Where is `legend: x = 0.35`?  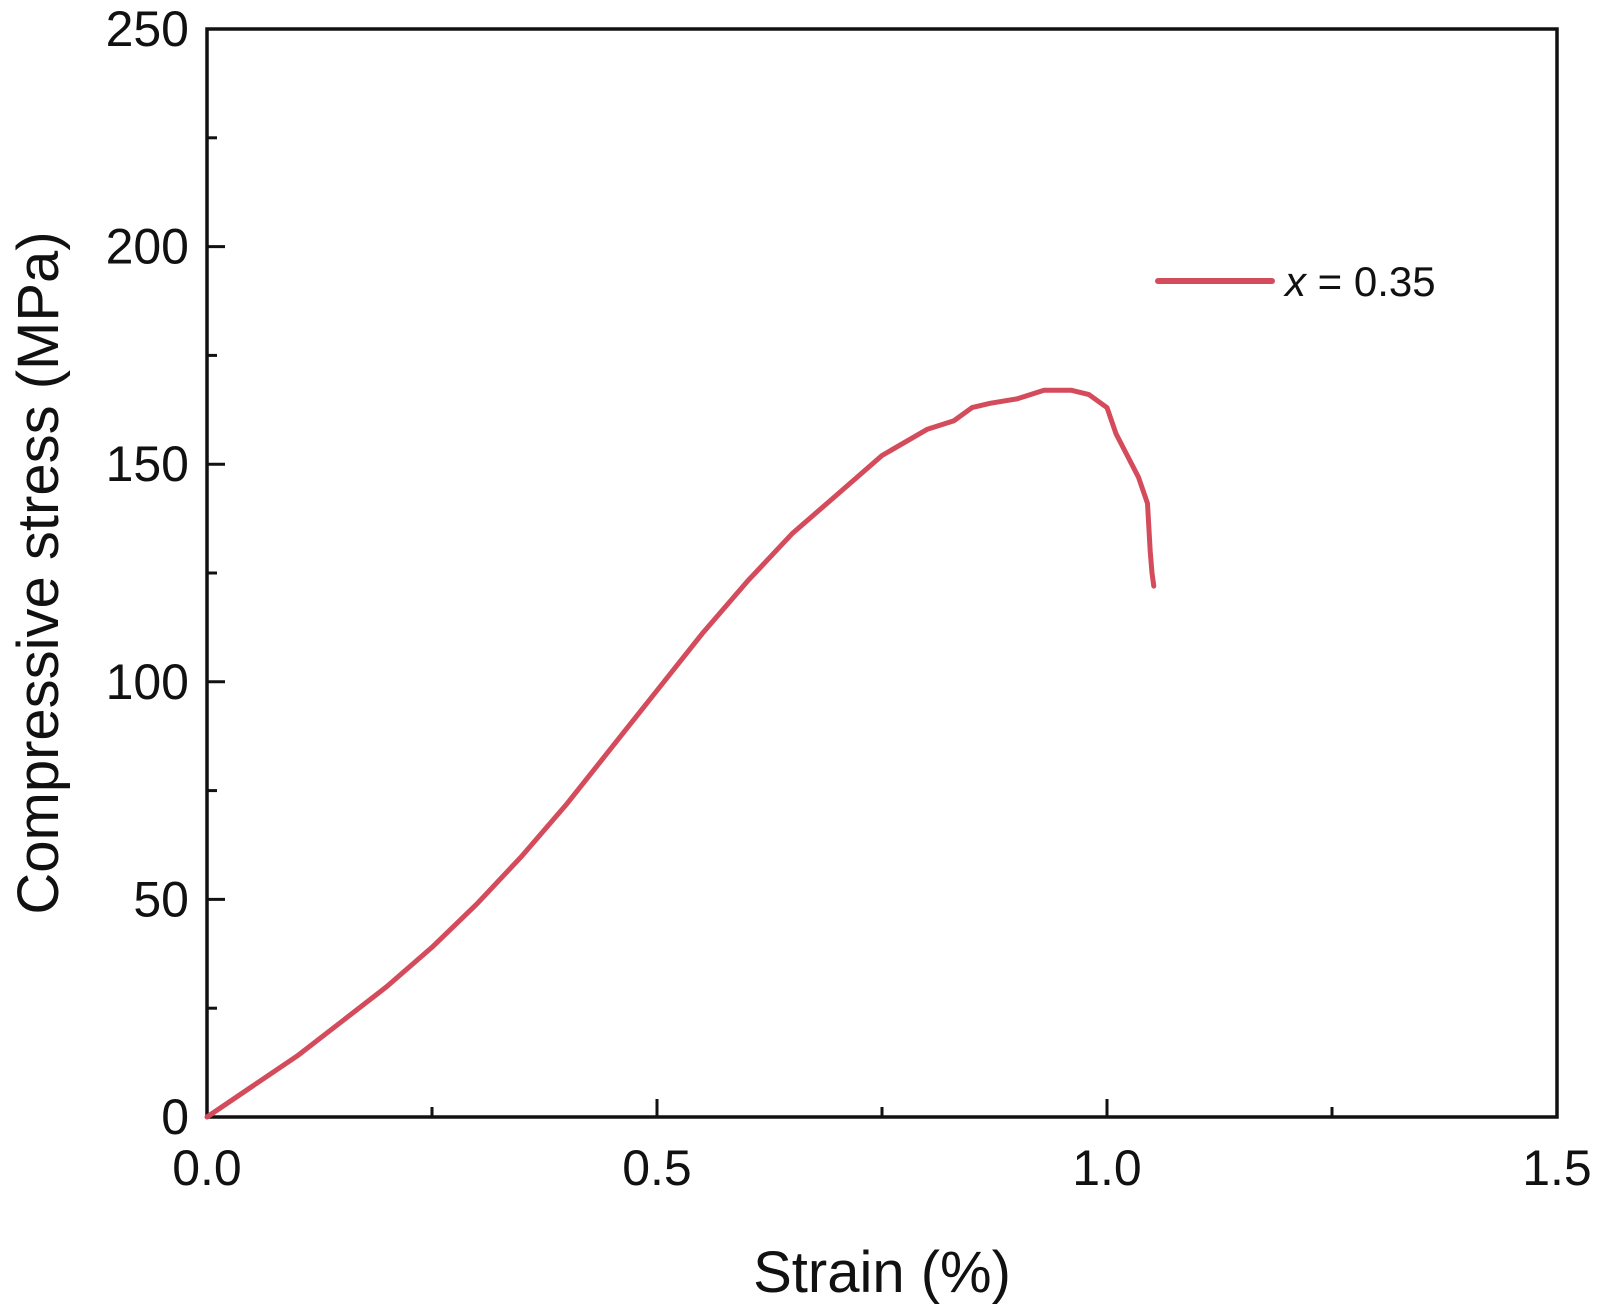
legend: x = 0.35 is located at coordinates (1295, 281).